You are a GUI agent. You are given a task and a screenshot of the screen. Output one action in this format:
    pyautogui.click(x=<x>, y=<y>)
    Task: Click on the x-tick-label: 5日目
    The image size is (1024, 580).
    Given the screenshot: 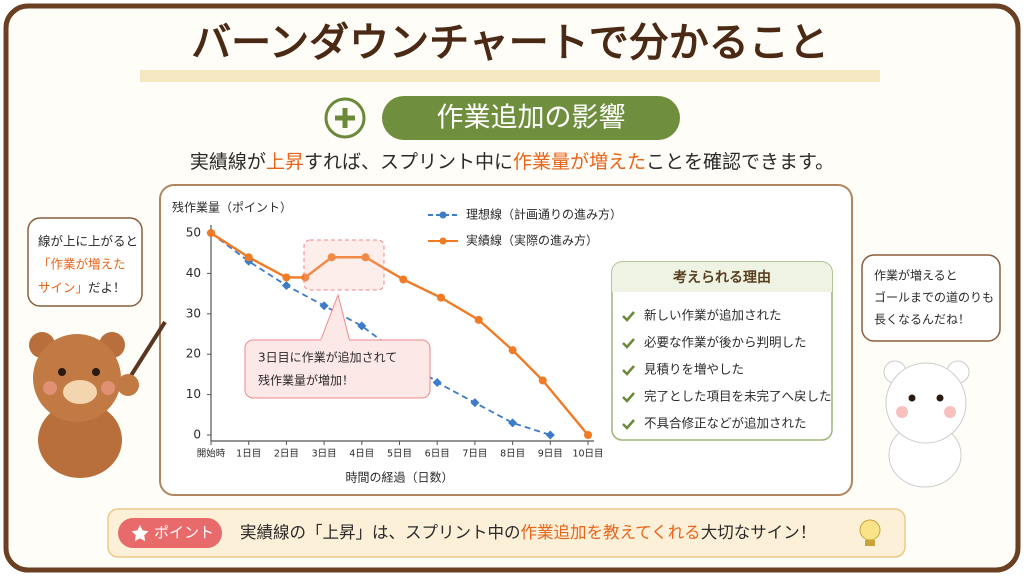 What is the action you would take?
    pyautogui.click(x=399, y=454)
    